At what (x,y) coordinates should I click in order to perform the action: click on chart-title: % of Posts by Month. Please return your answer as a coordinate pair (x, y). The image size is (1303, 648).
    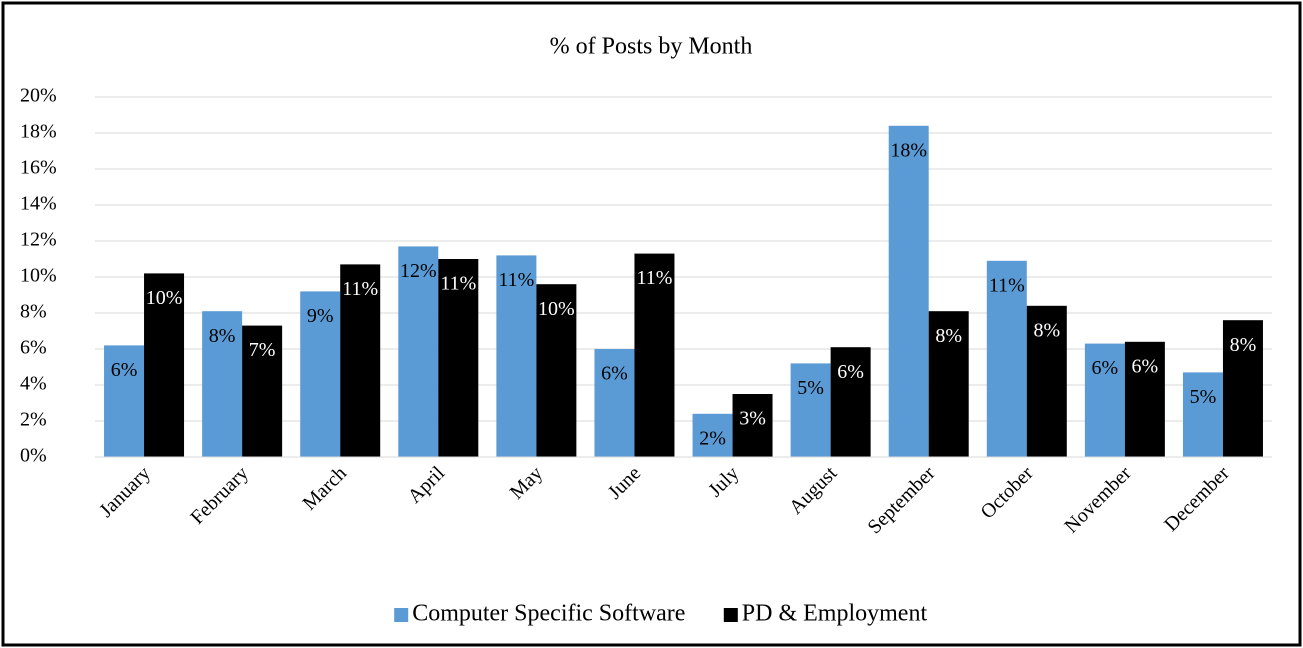
    Looking at the image, I should click on (651, 47).